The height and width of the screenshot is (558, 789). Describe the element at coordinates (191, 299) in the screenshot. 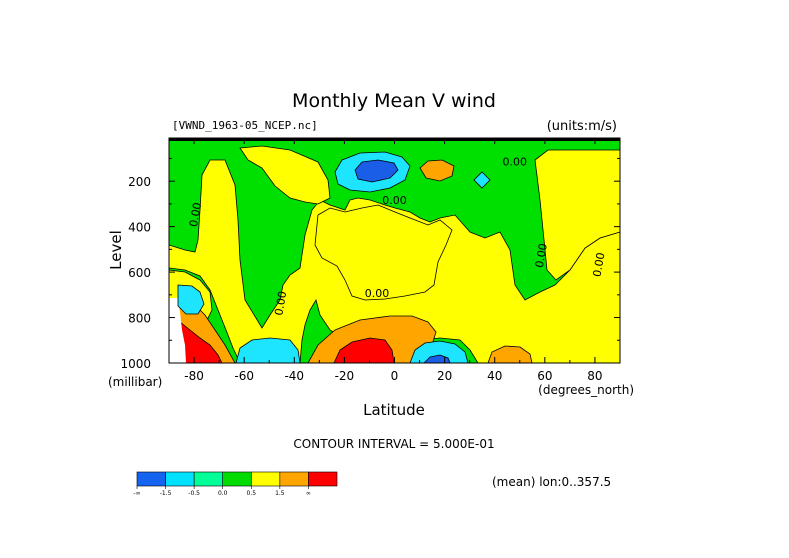

I see `region-blue-sw` at that location.